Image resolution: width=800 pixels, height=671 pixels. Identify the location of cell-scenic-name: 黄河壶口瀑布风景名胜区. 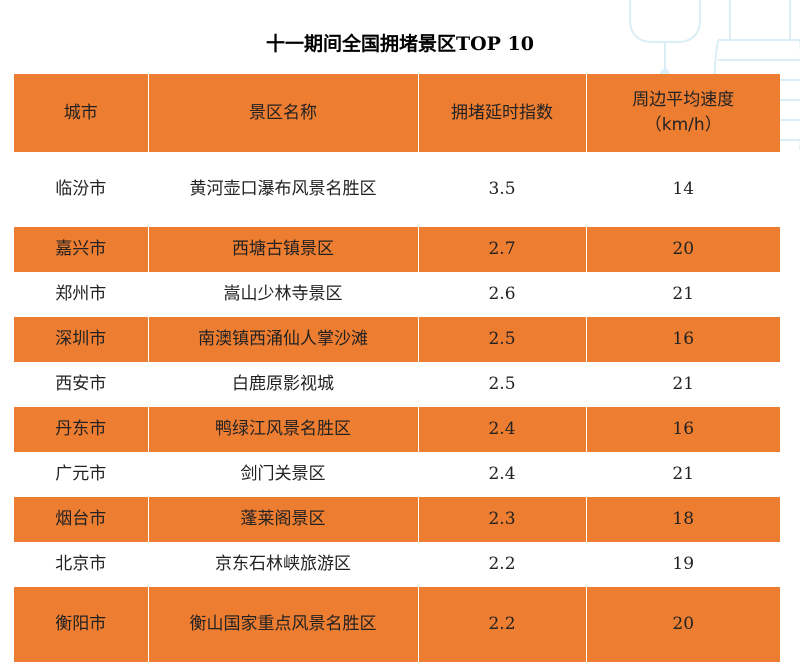
(283, 189).